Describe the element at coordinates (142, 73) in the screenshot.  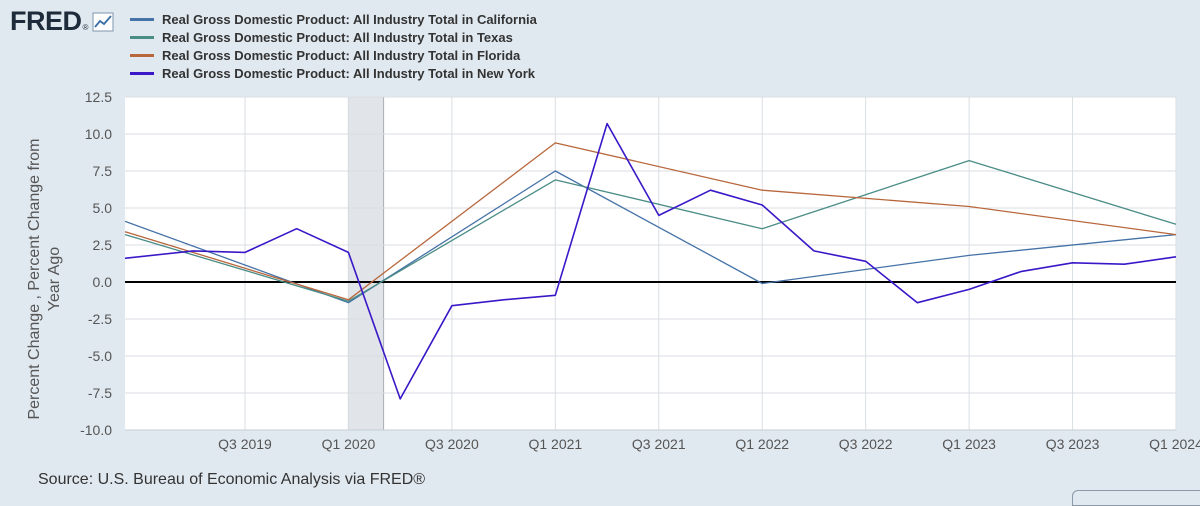
I see `legend-swatch-new-york` at that location.